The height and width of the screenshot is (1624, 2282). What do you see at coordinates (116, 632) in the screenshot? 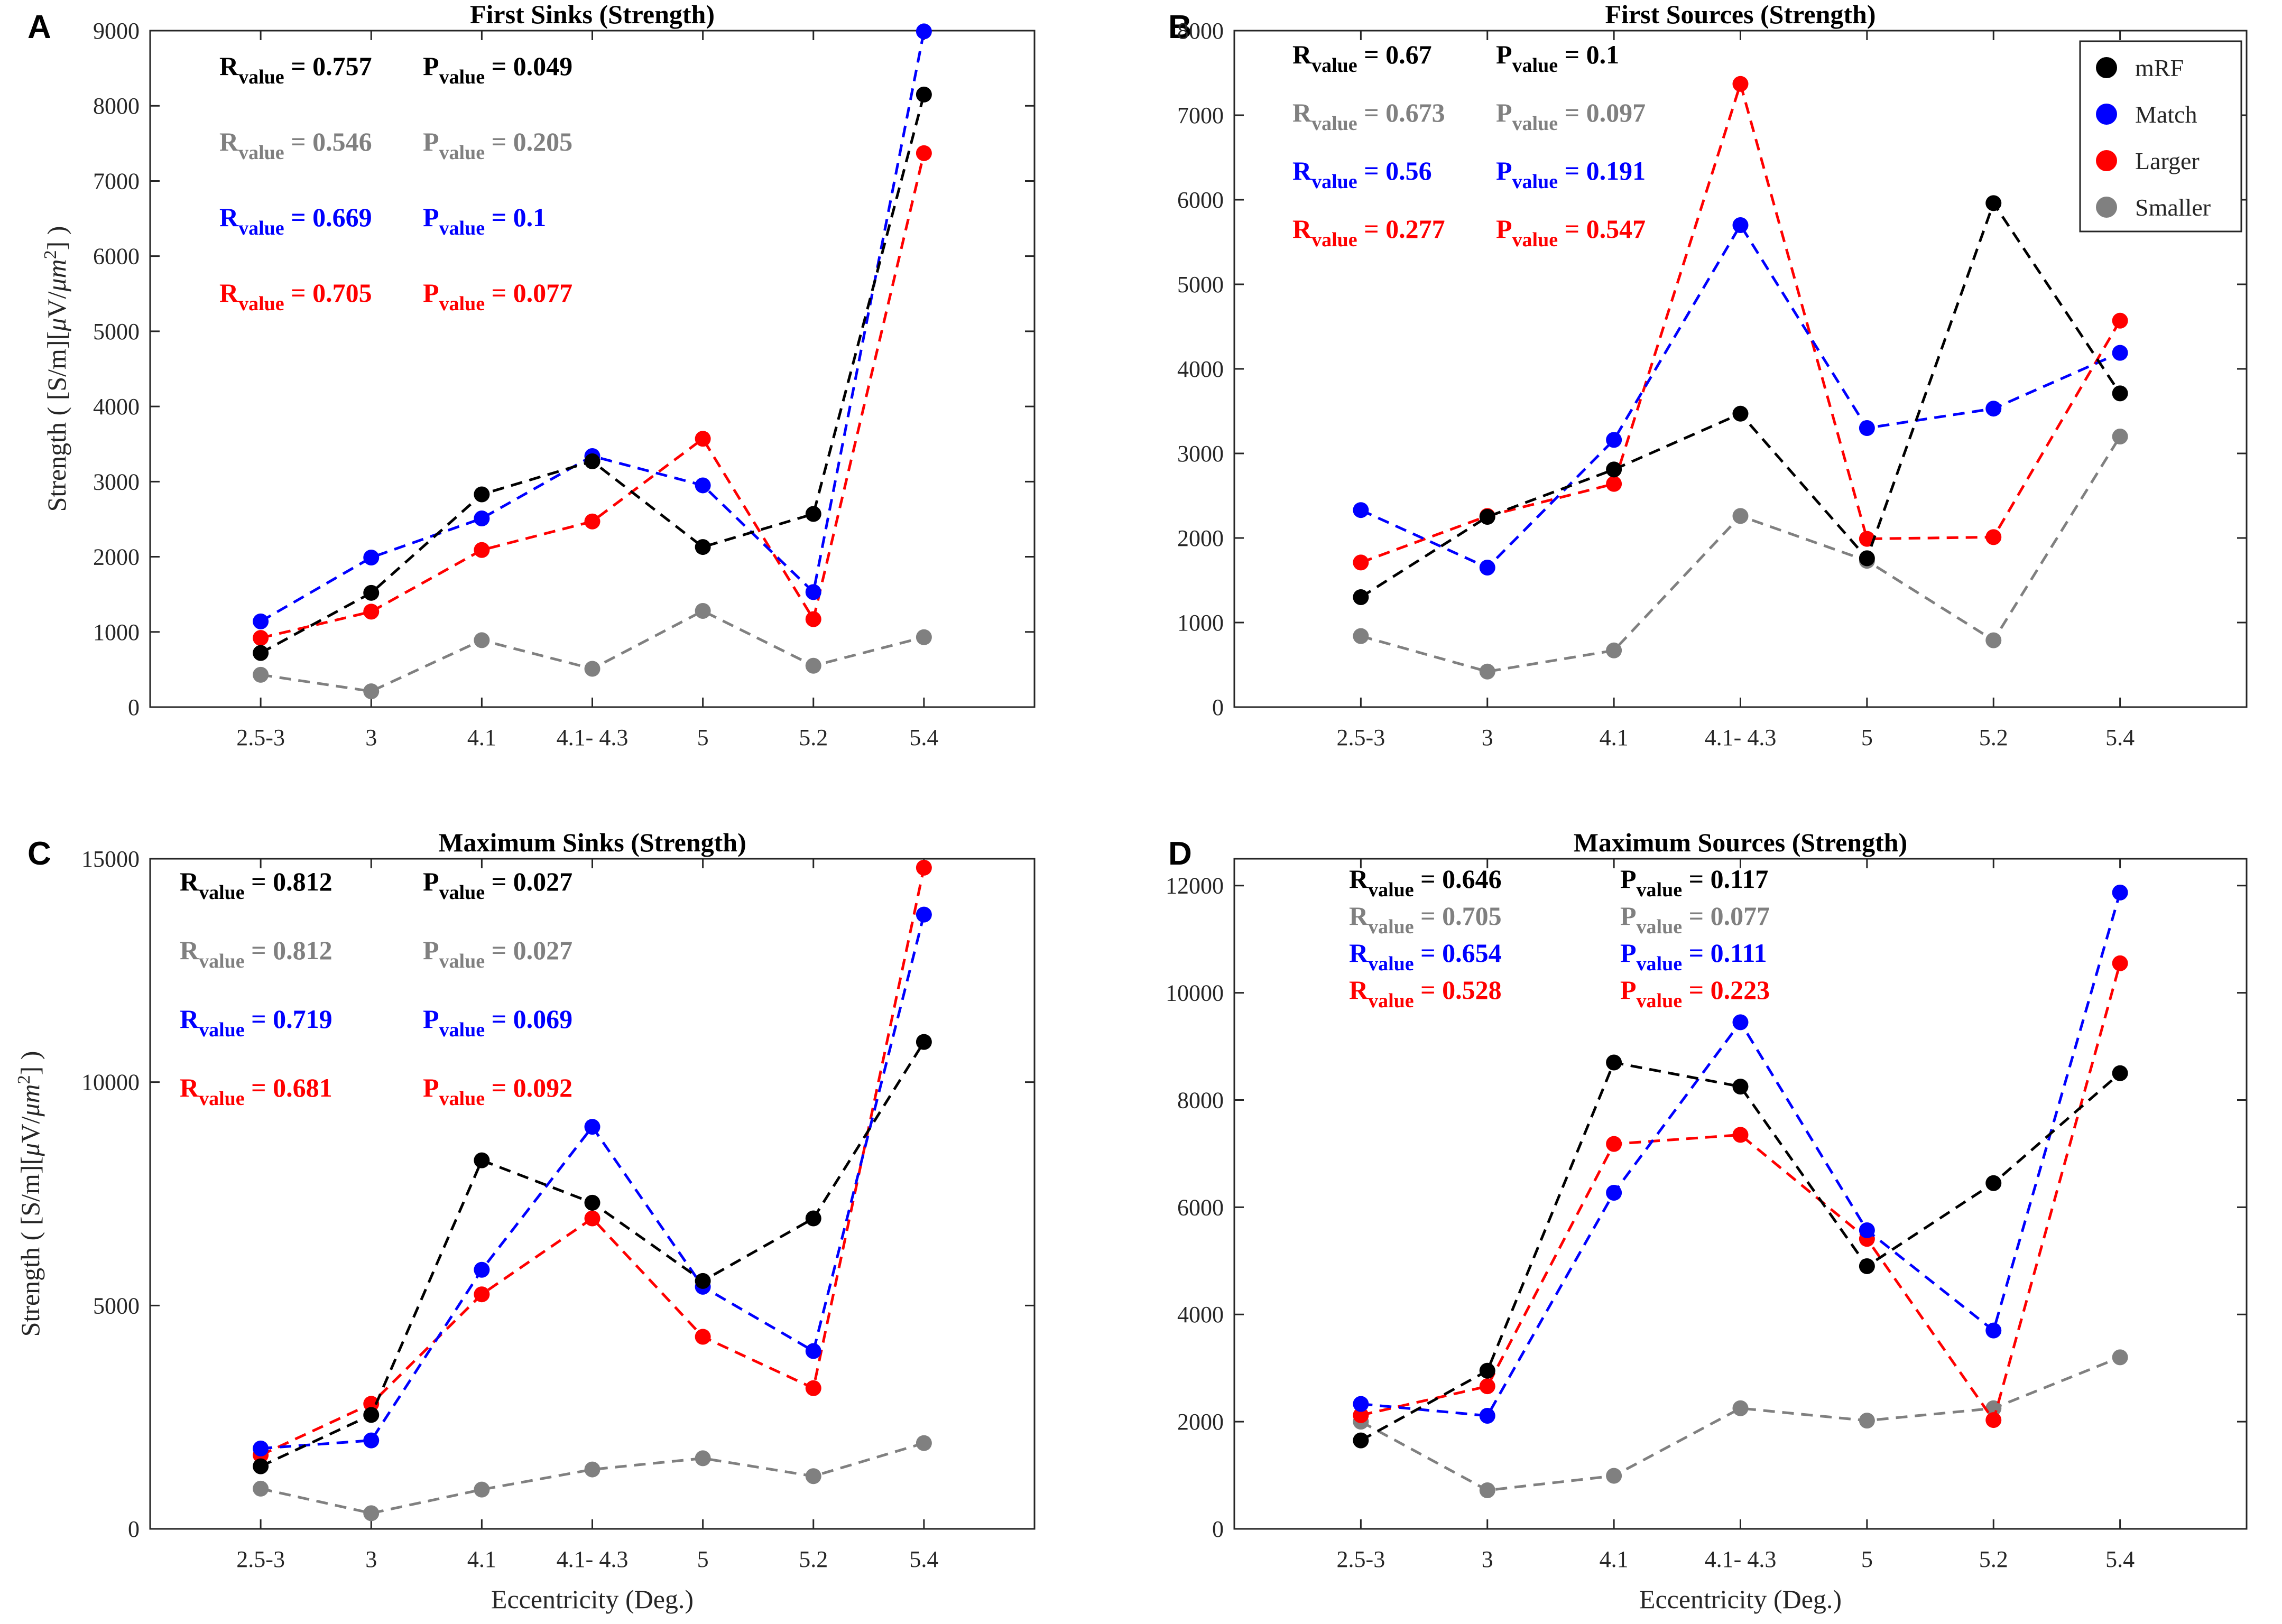
I see `y-tick-label: 1000` at bounding box center [116, 632].